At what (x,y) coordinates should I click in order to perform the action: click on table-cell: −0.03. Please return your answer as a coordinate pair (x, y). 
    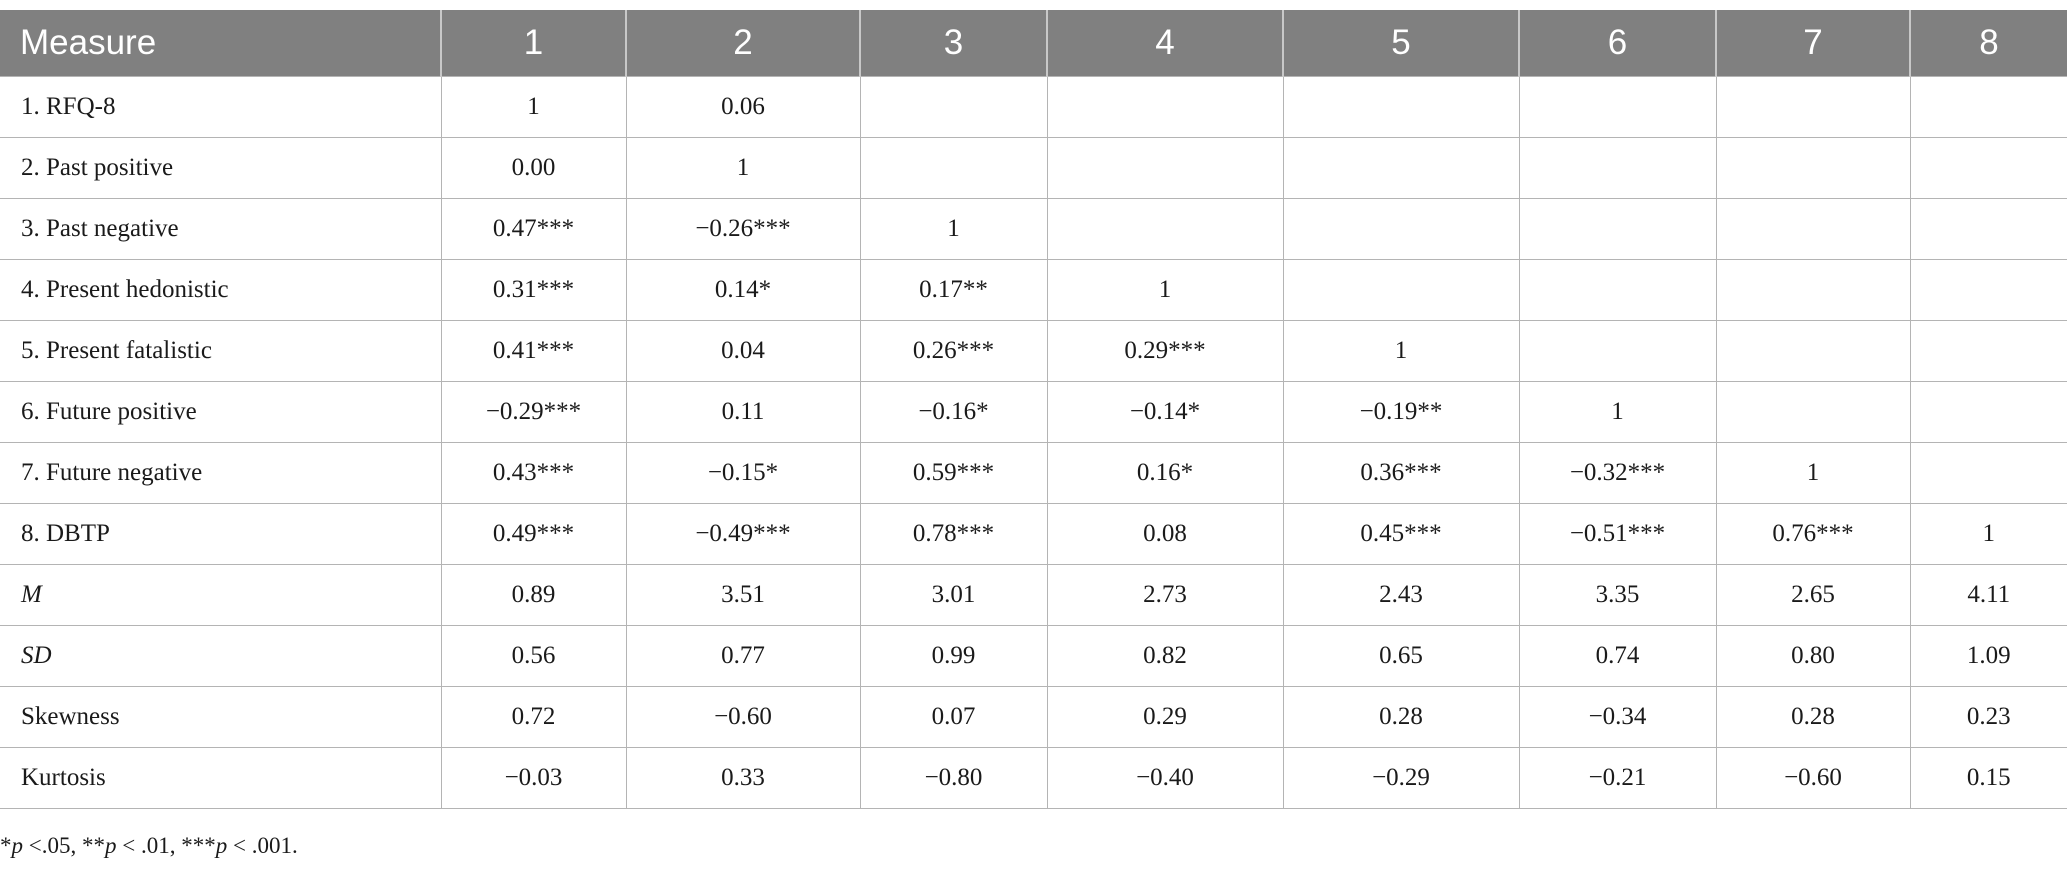
    Looking at the image, I should click on (533, 778).